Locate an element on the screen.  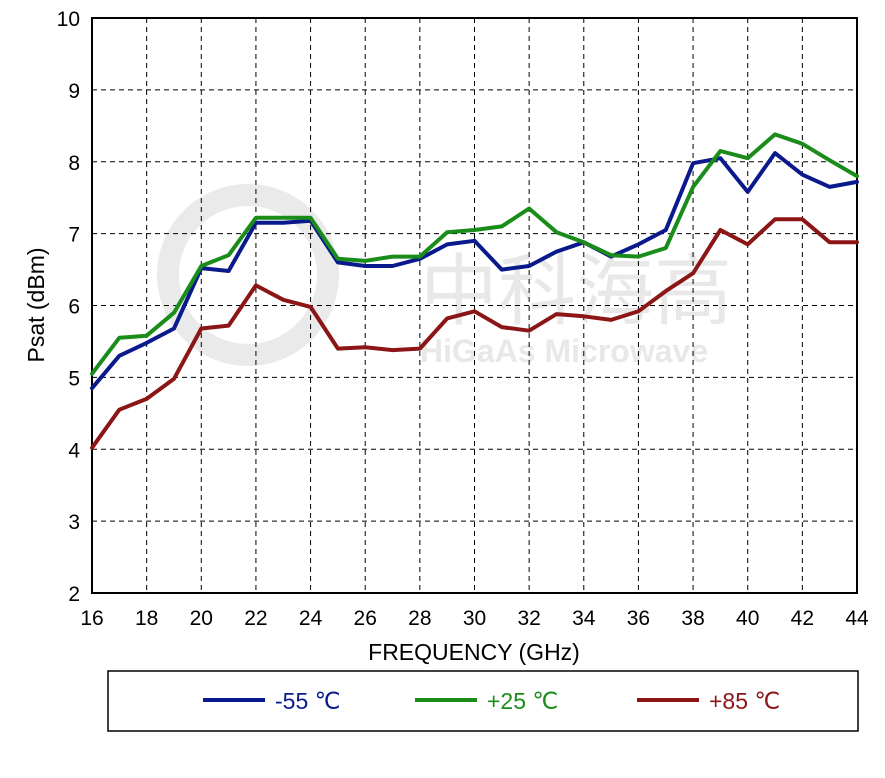
y-tick-label: 9 is located at coordinates (74, 91).